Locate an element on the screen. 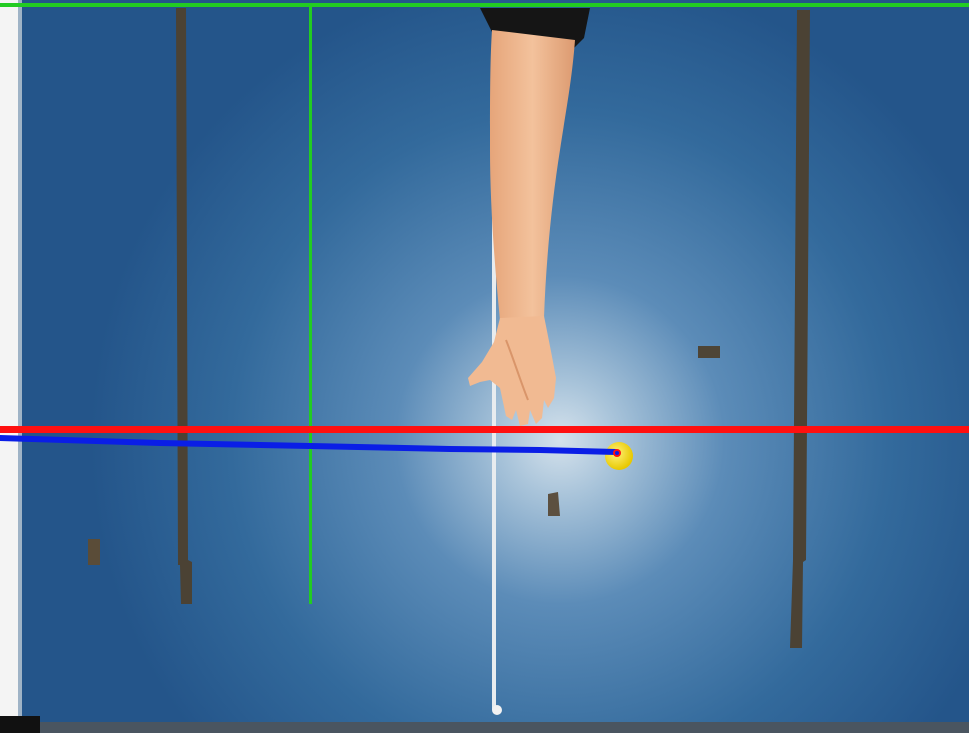  blue-trajectory-line is located at coordinates (309, 445).